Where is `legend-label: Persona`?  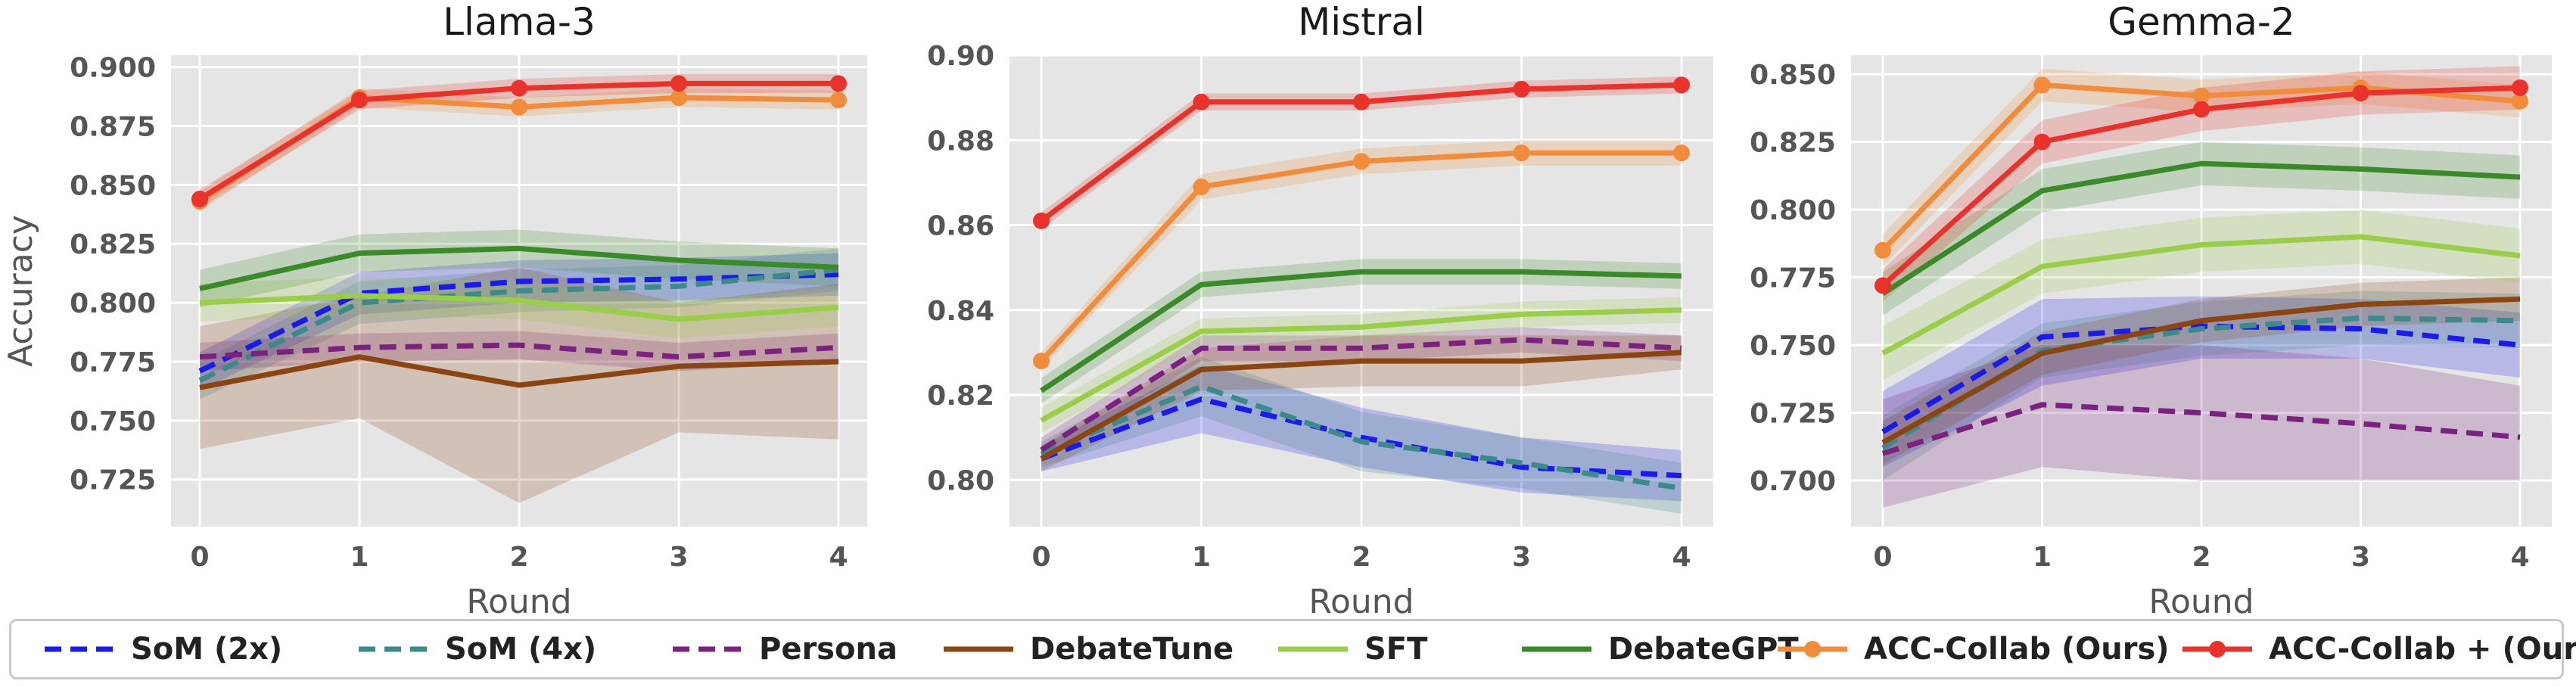
legend-label: Persona is located at coordinates (828, 649).